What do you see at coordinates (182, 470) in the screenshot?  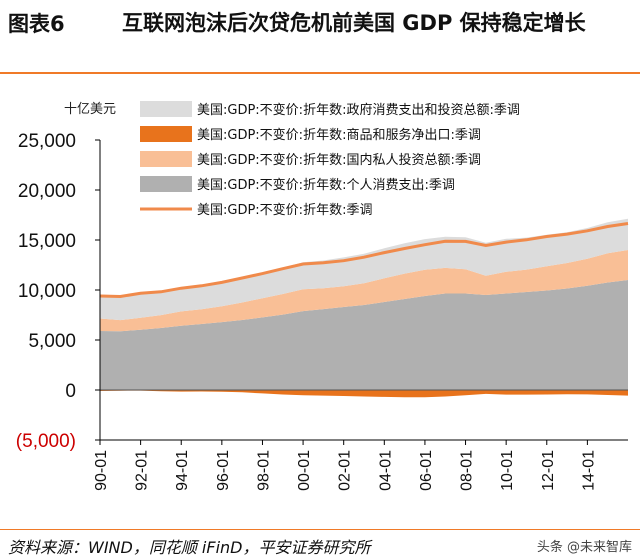 I see `x-tick-label: 94-01` at bounding box center [182, 470].